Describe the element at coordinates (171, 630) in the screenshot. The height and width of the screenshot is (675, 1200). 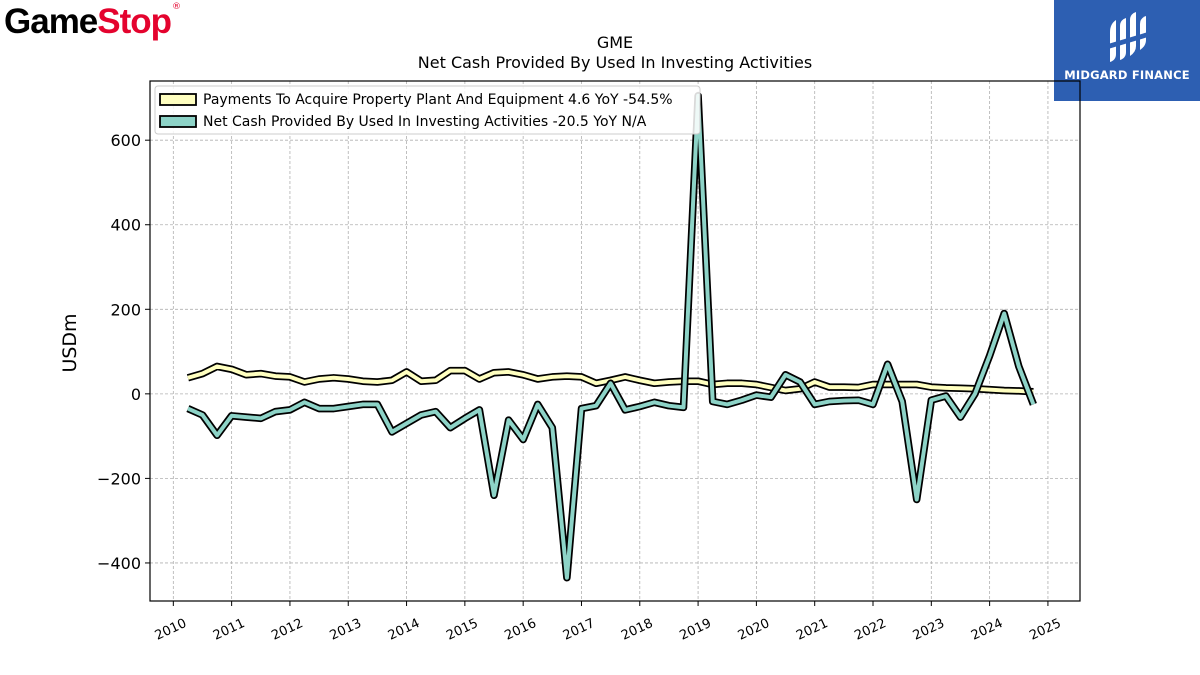
I see `x-tick-label: 2010` at that location.